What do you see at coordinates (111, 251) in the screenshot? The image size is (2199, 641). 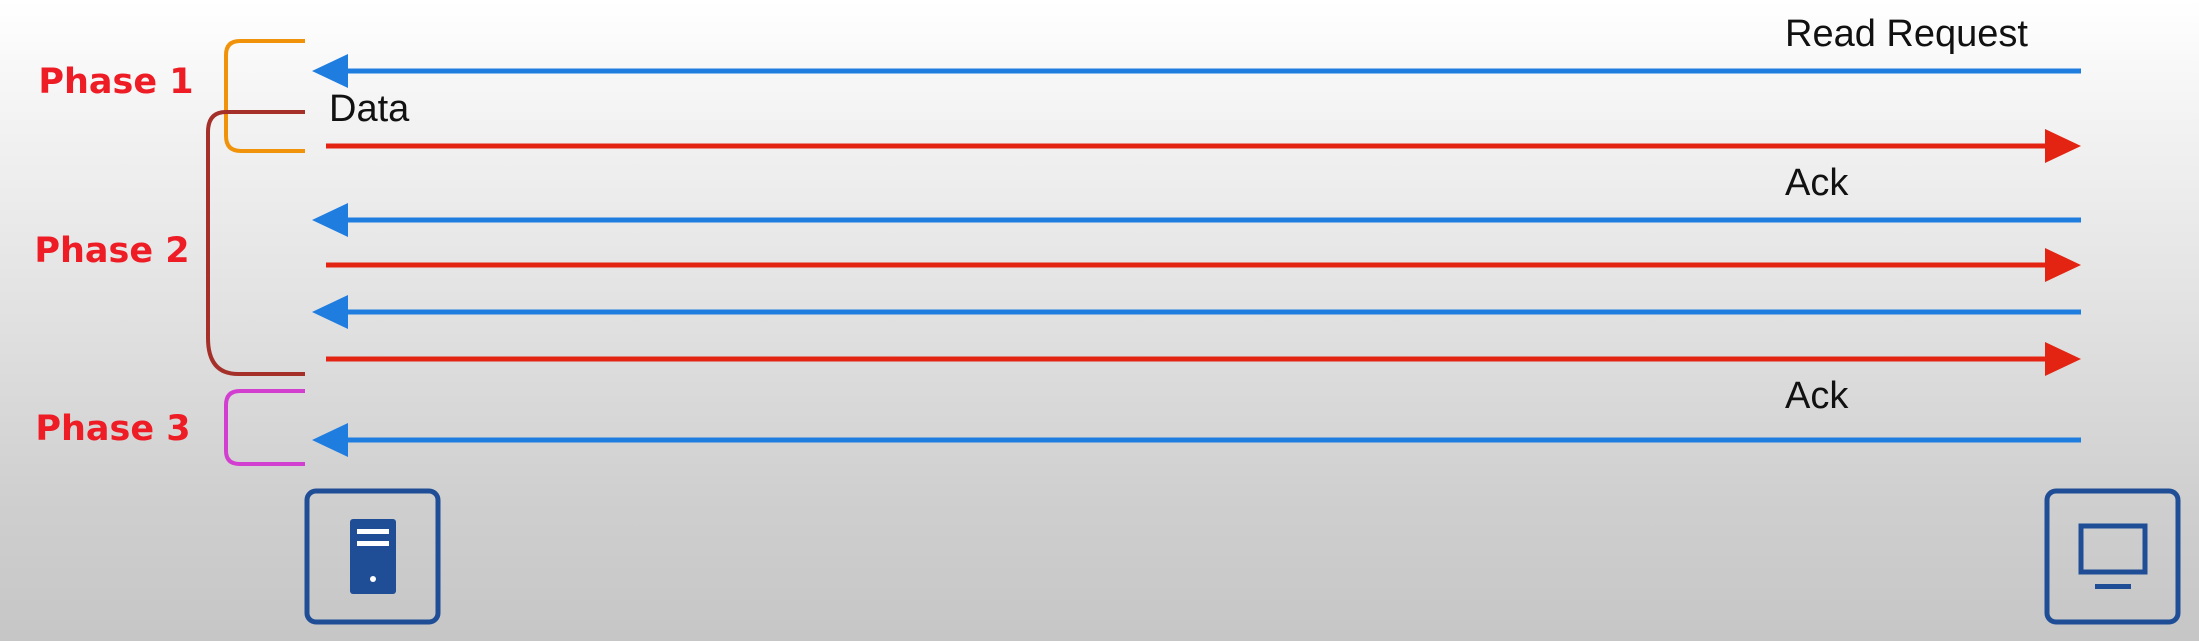 I see `phase-2-label: Phase 2` at bounding box center [111, 251].